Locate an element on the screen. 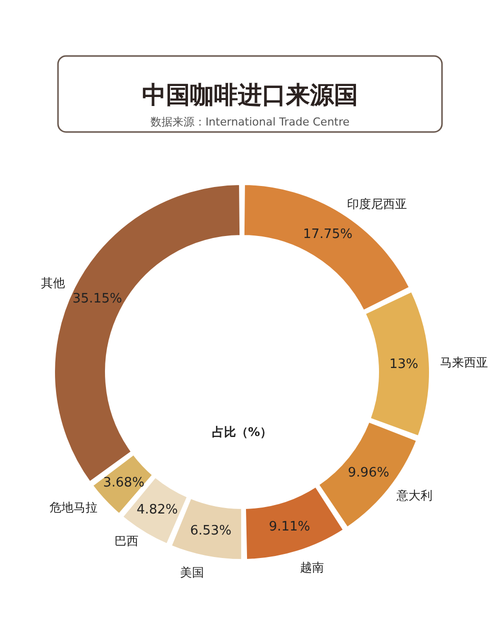 The image size is (500, 618). slice-label: 美国 is located at coordinates (192, 572).